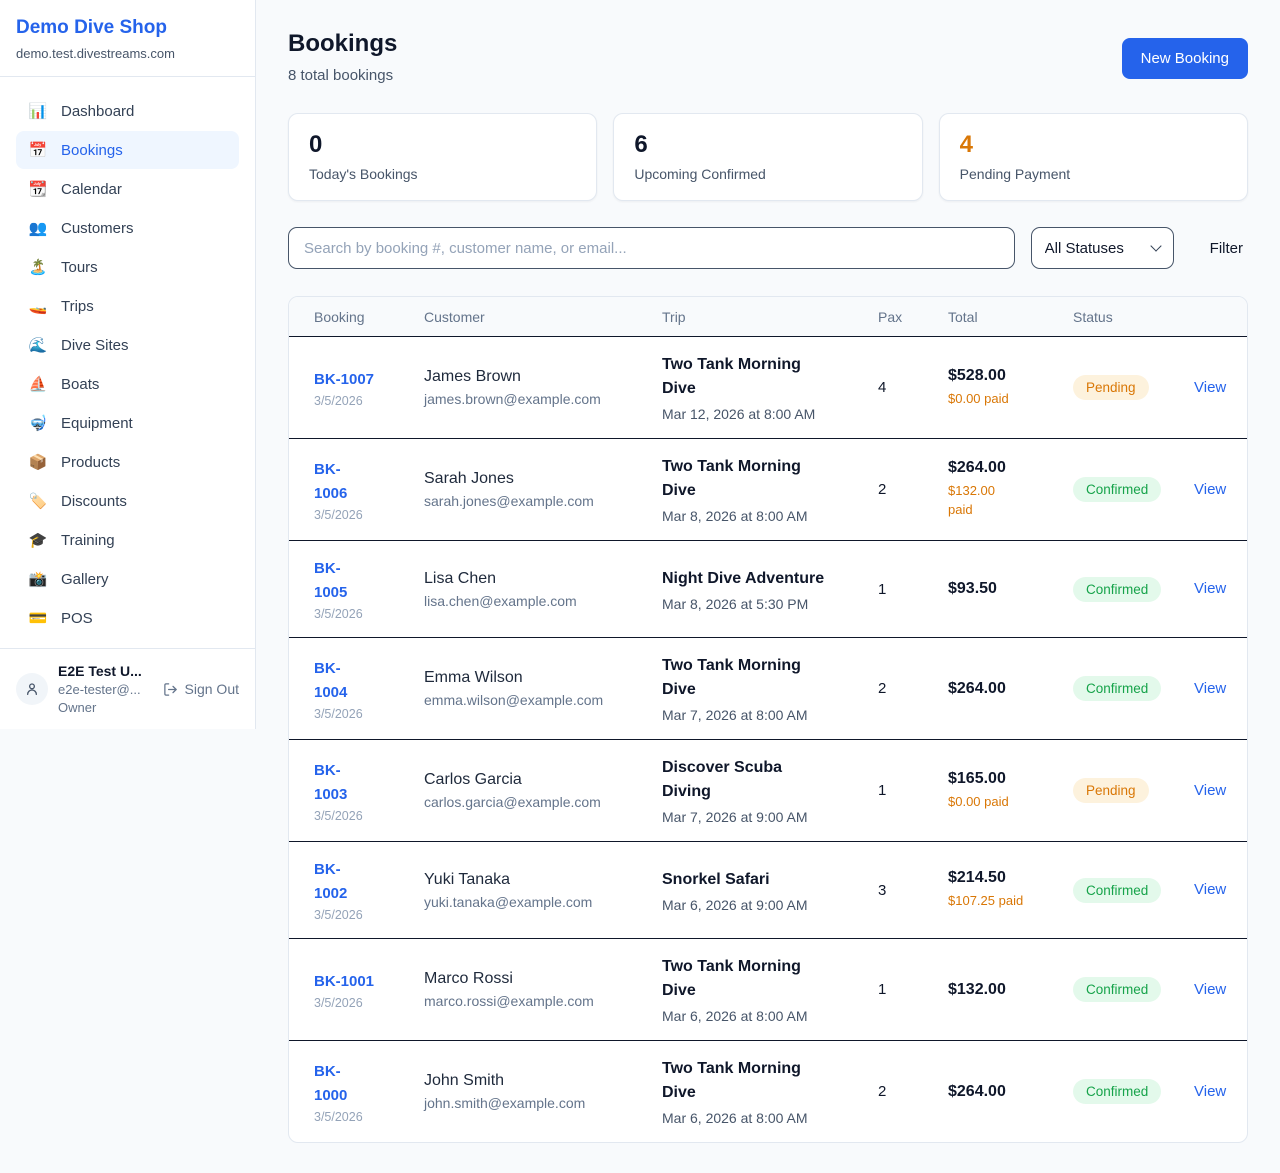 This screenshot has width=1280, height=1173. What do you see at coordinates (768, 317) in the screenshot?
I see `table-header-row: Booking Customer Trip Pax Total Status` at bounding box center [768, 317].